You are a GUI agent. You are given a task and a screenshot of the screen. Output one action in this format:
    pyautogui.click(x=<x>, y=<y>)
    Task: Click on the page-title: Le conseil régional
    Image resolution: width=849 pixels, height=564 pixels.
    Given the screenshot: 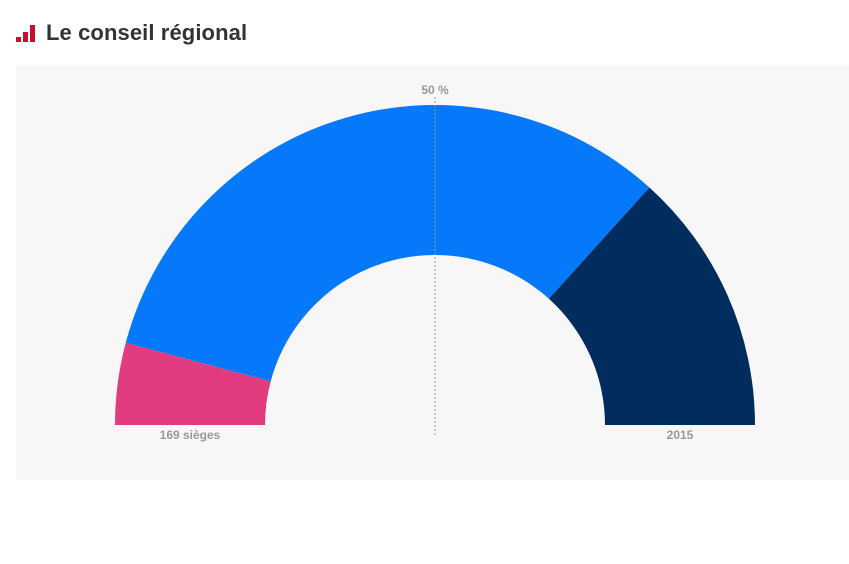 What is the action you would take?
    pyautogui.click(x=147, y=32)
    